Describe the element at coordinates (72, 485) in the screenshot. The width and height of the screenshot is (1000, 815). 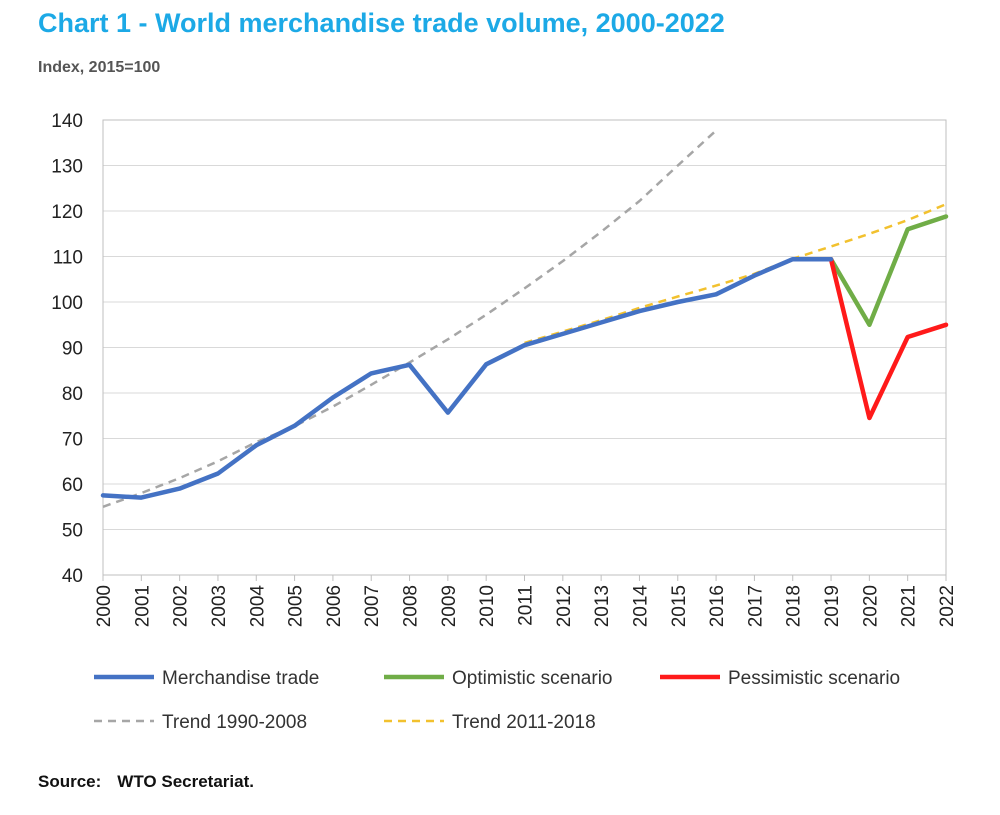
I see `y-tick-label-60: 60` at that location.